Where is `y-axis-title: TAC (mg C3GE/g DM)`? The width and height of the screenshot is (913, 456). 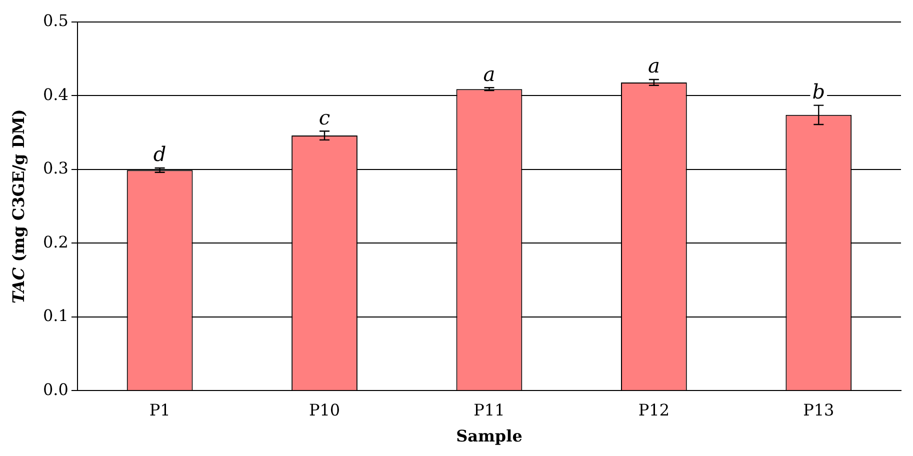 y-axis-title: TAC (mg C3GE/g DM) is located at coordinates (18, 206).